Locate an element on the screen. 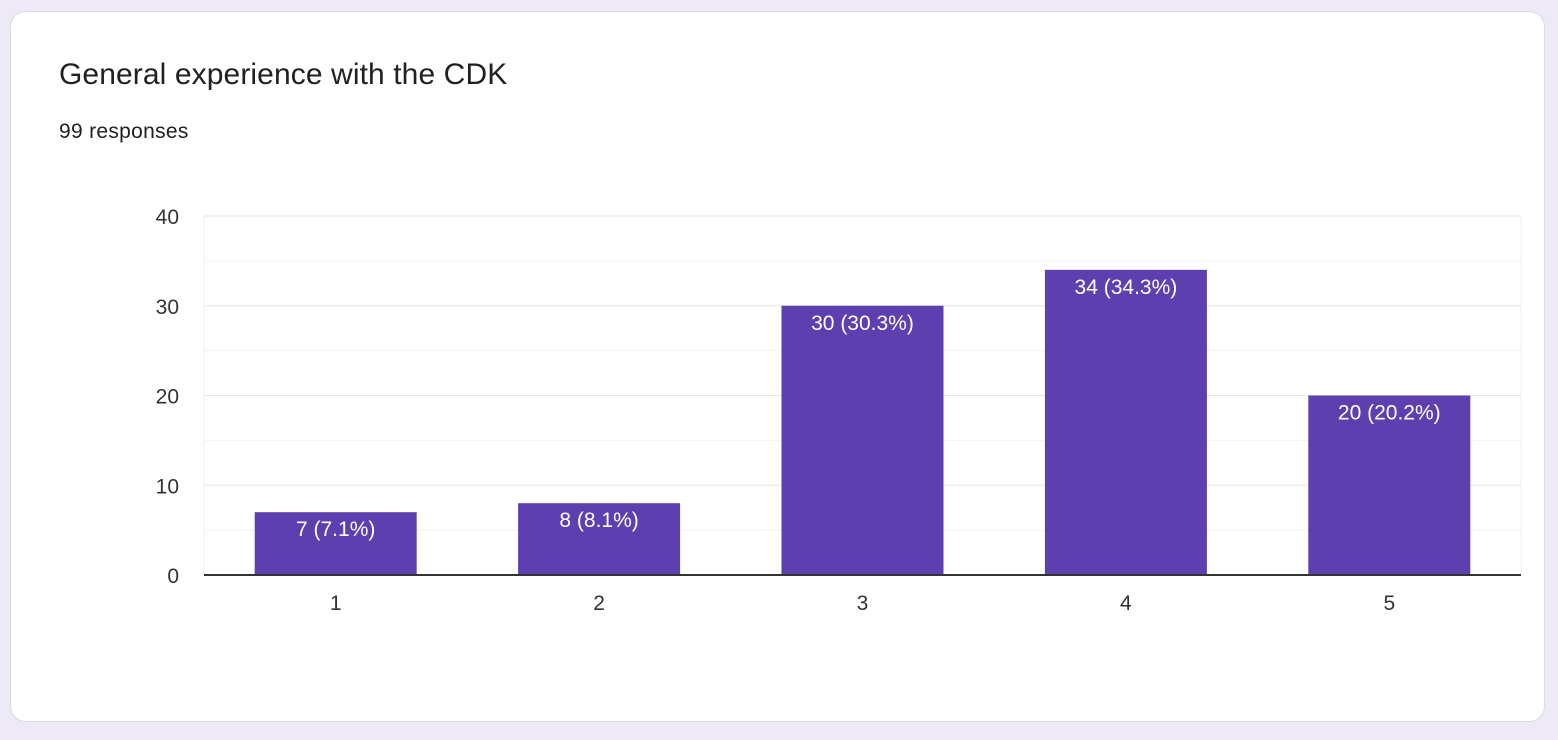 The image size is (1558, 740). x-tick-label: 4 is located at coordinates (1126, 603).